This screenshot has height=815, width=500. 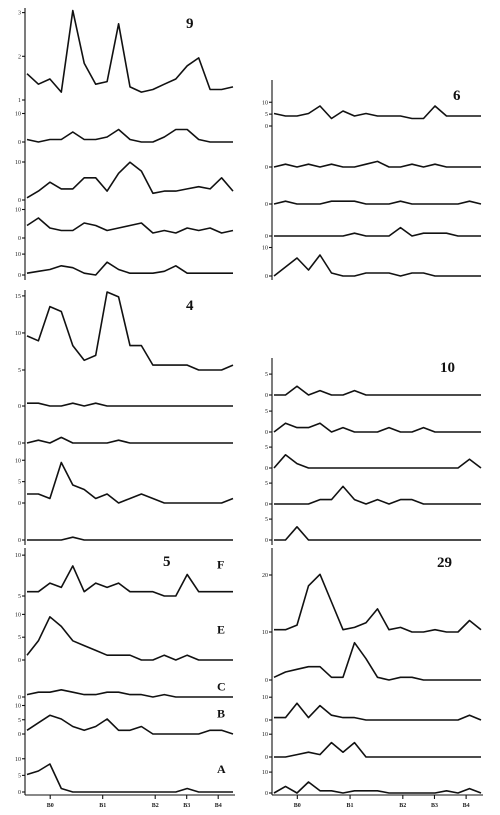 What do you see at coordinates (130, 724) in the screenshot?
I see `series-line-B` at bounding box center [130, 724].